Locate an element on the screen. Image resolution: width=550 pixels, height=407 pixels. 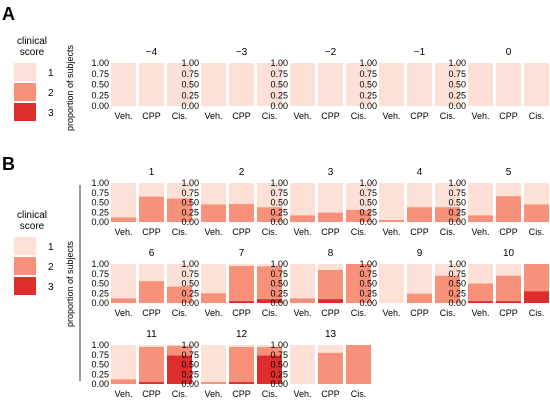
facet-b-4: 5 1.000.750.500.250.00 Veh. CPP Cis. is located at coordinates (498, 202).